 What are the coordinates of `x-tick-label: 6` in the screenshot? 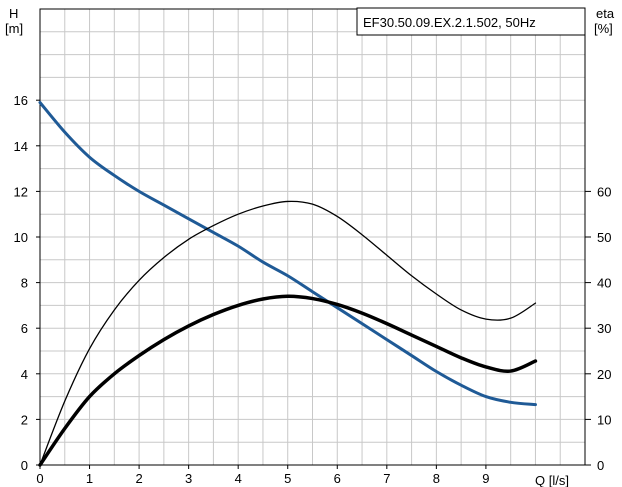 It's located at (337, 478).